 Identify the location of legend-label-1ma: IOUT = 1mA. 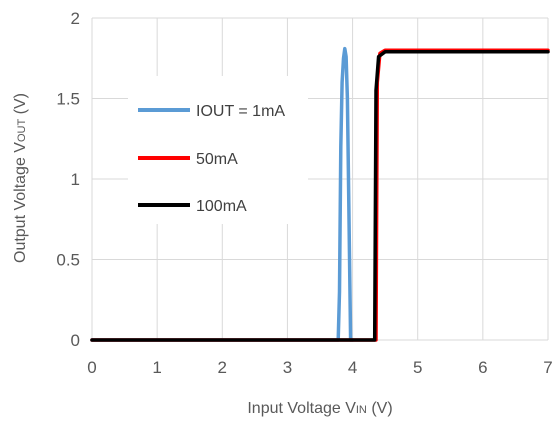
(240, 111).